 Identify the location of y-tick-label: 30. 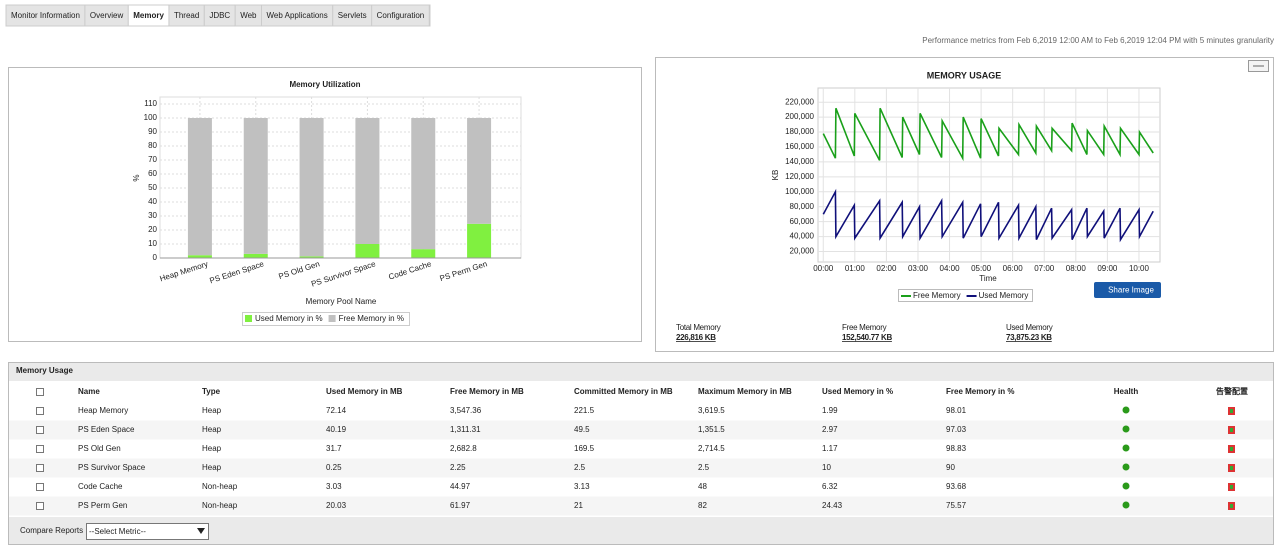
(152, 215).